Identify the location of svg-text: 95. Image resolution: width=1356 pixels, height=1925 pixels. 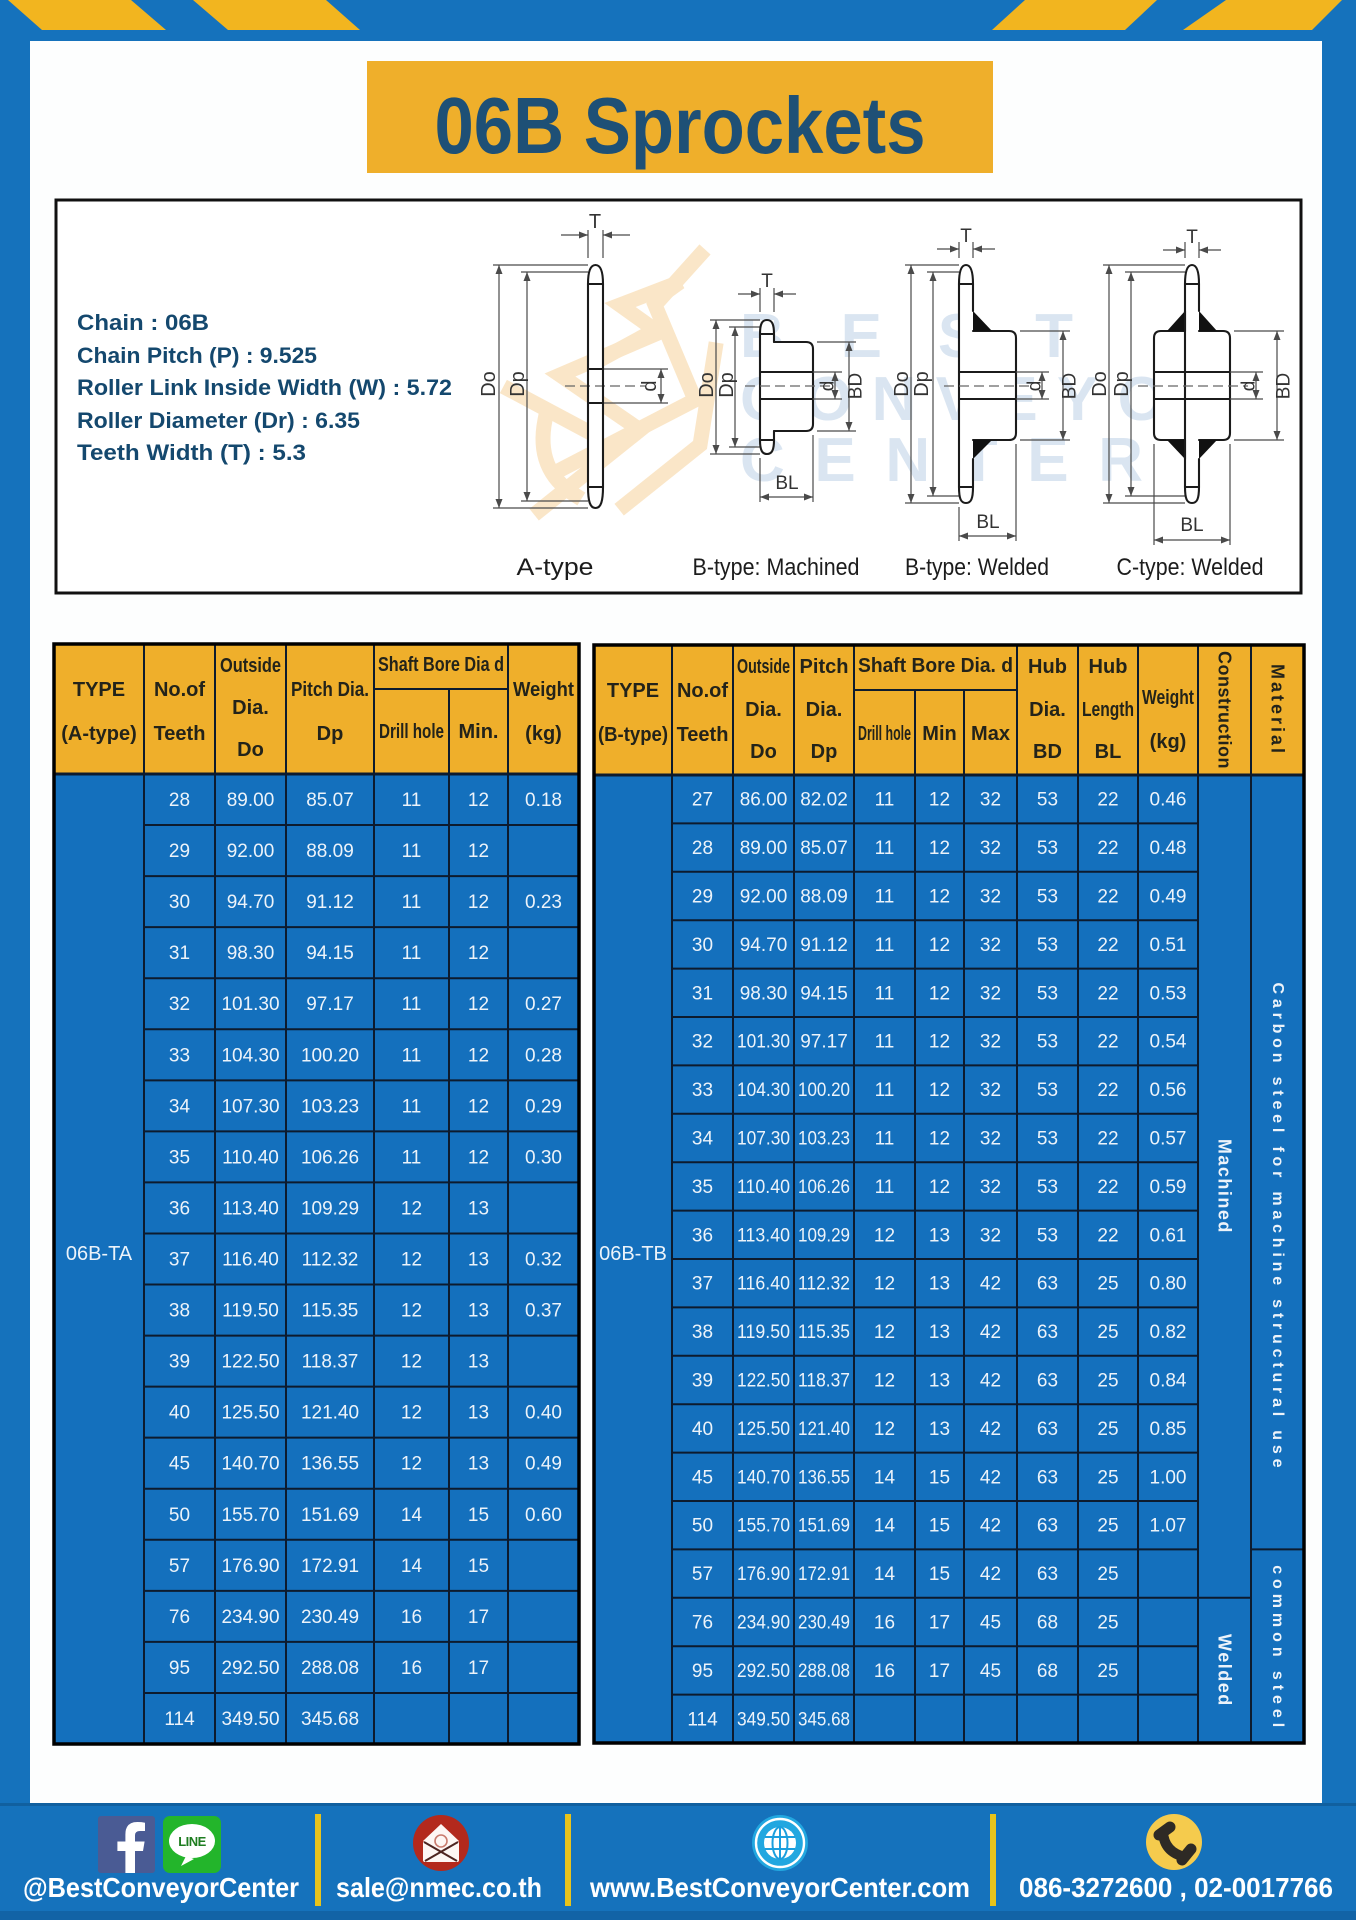
(179, 1668).